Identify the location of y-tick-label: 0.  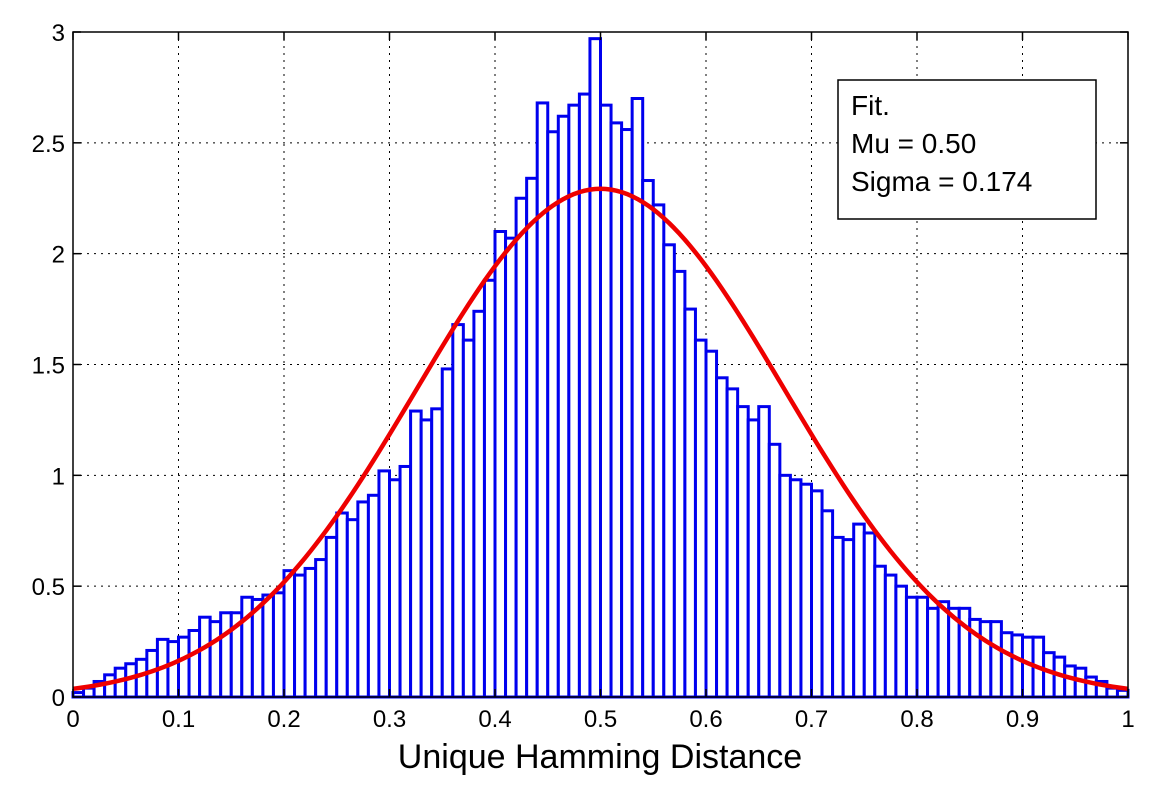
(58, 698).